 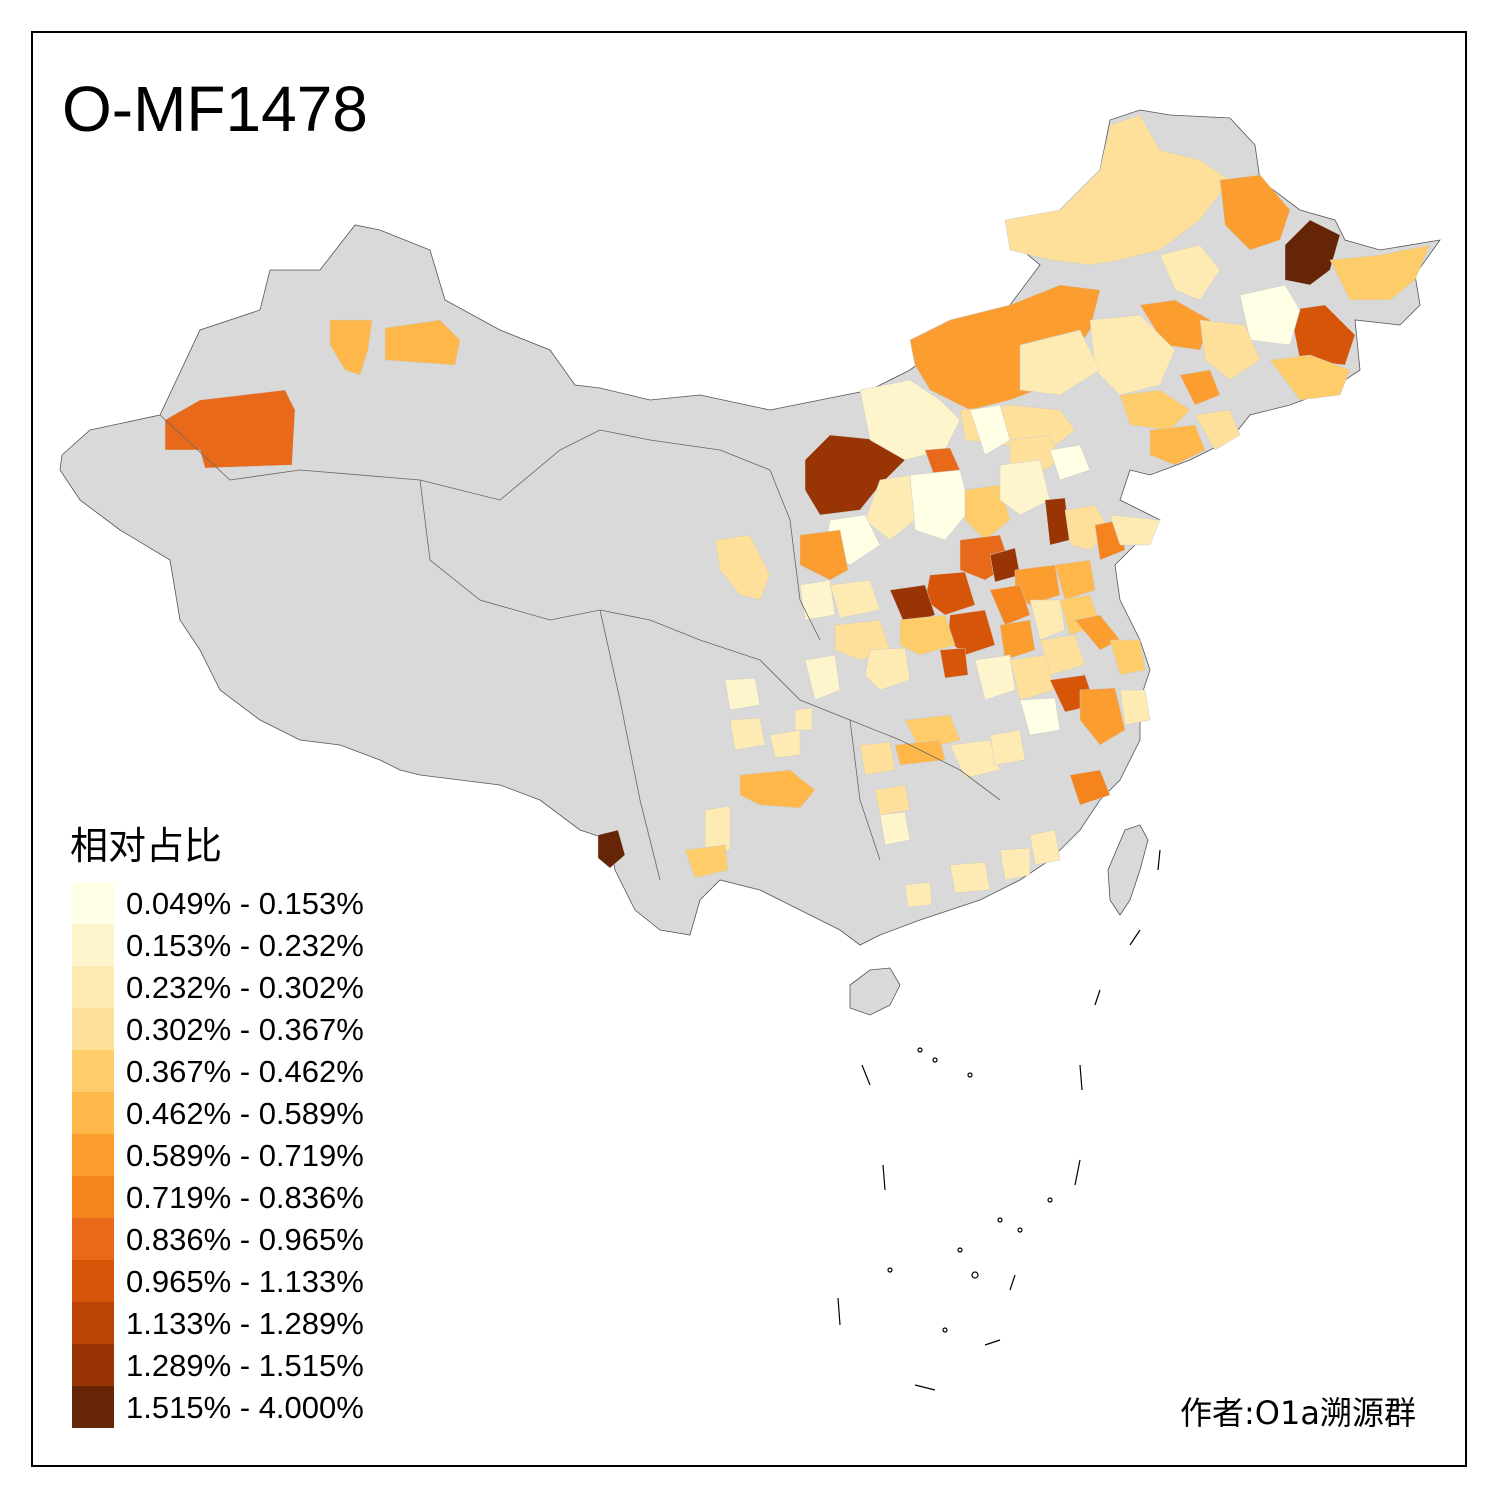 I want to click on legend-label: 0.589% - 0.719%, so click(x=245, y=1155).